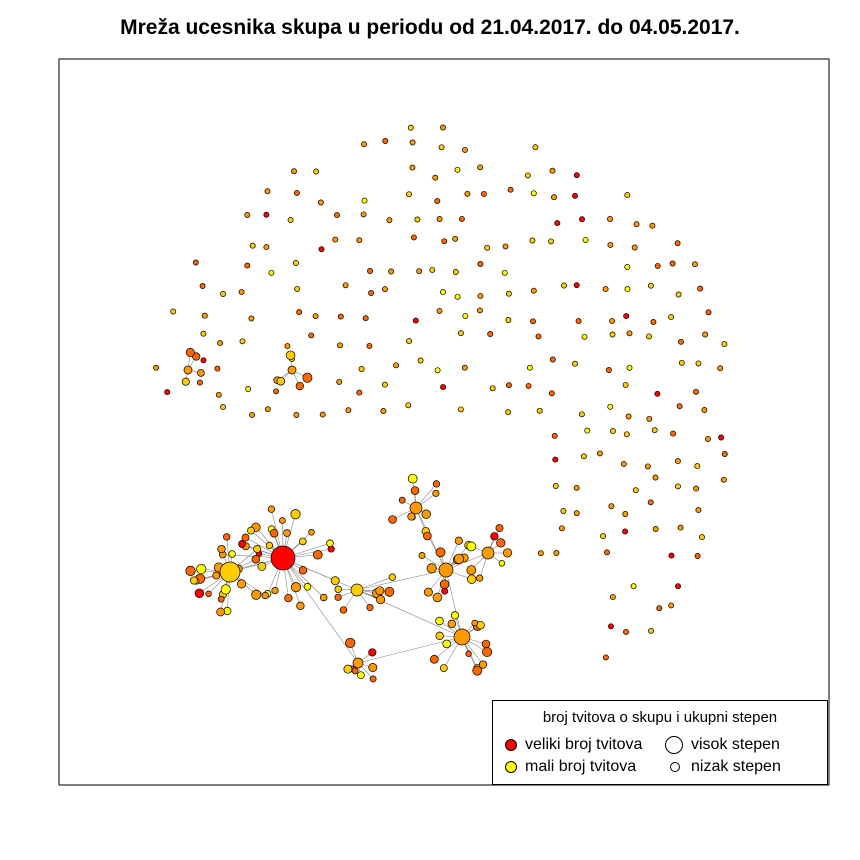 This screenshot has height=860, width=860. Describe the element at coordinates (674, 745) in the screenshot. I see `legend-large-circle-icon` at that location.